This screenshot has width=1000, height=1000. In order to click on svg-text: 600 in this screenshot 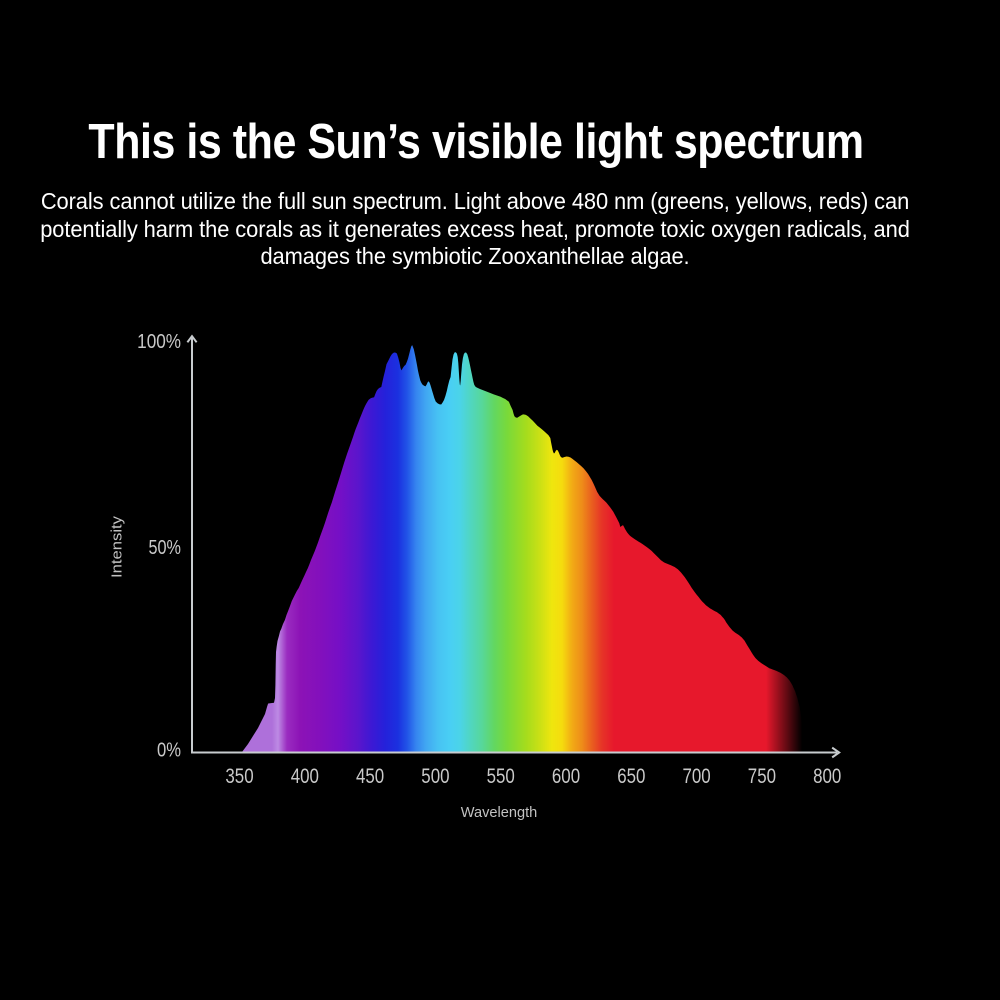, I will do `click(566, 776)`.